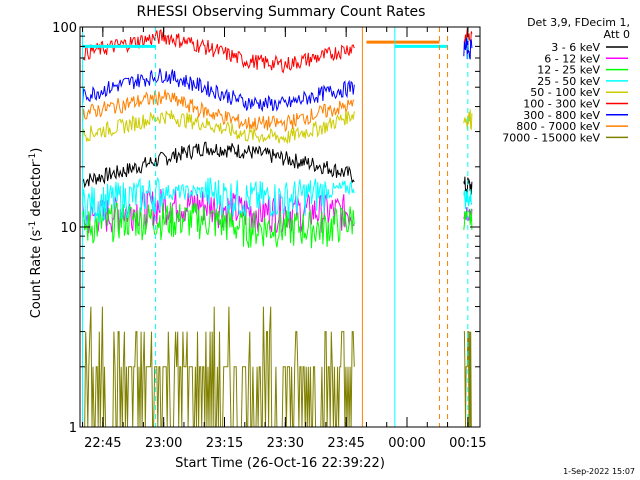 This screenshot has width=640, height=480. I want to click on x-tick-label: 23:00, so click(163, 443).